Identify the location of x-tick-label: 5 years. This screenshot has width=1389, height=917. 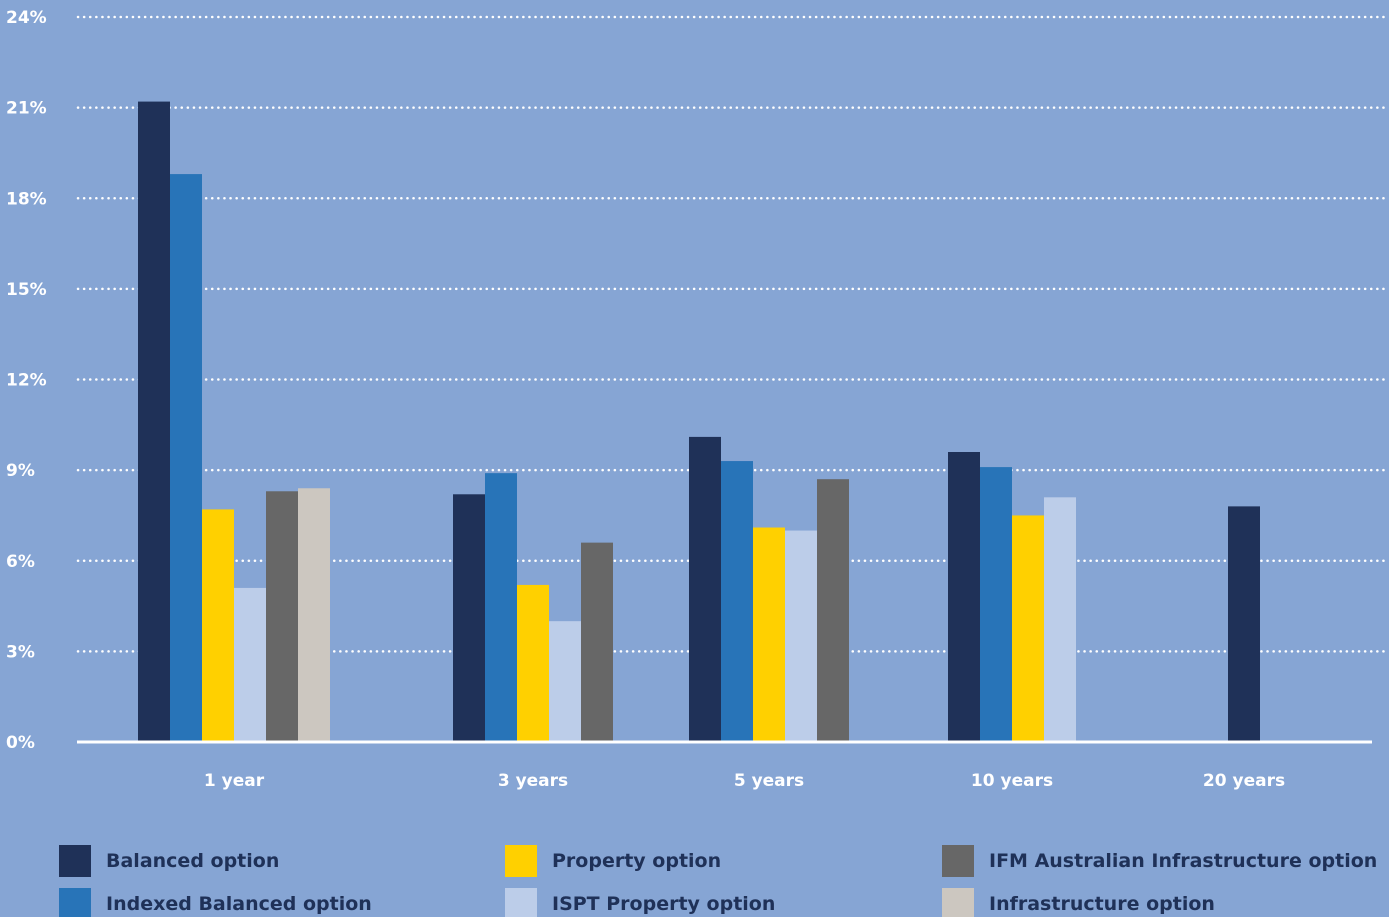
(769, 781).